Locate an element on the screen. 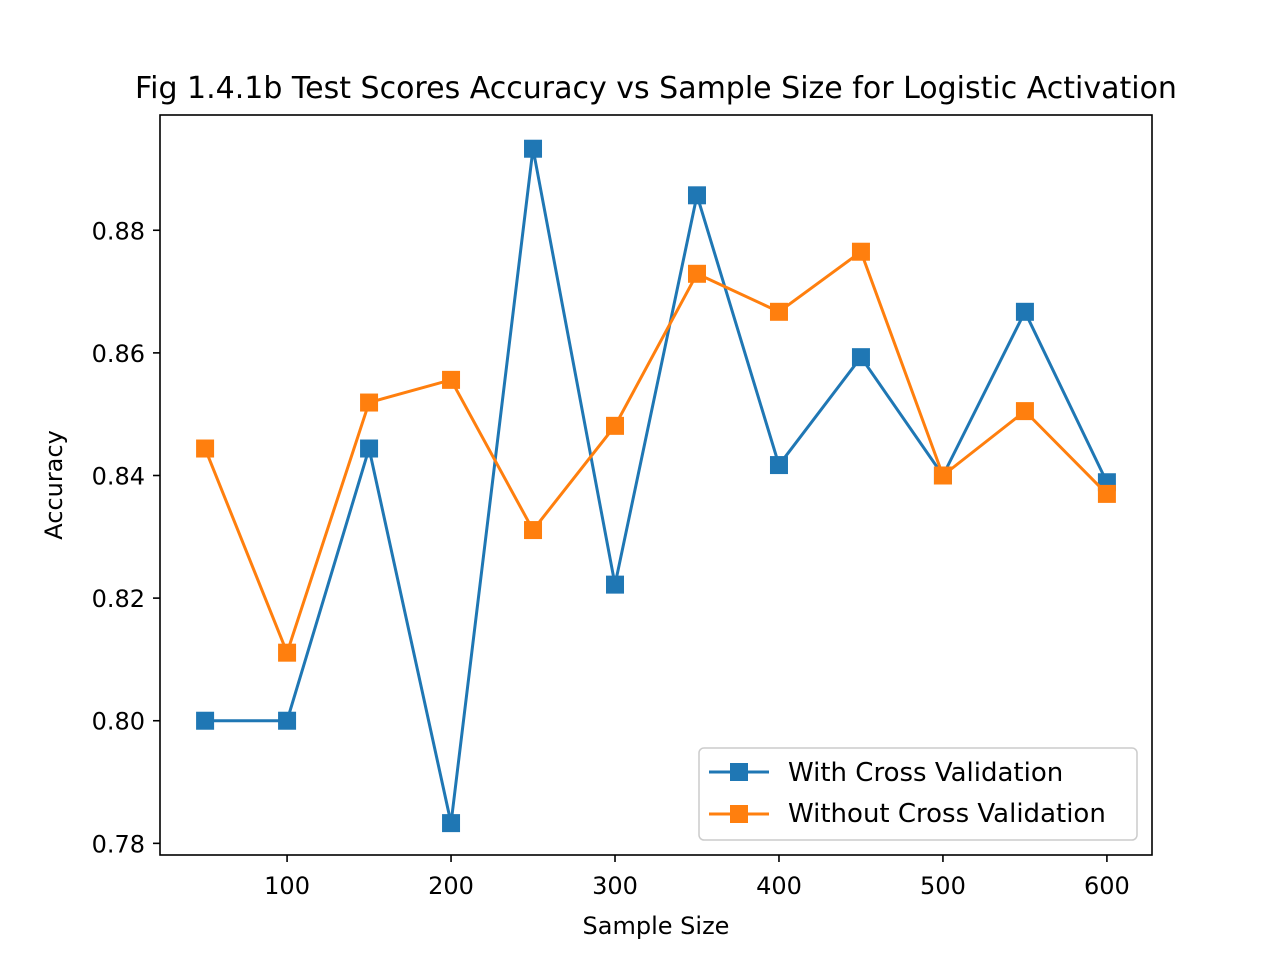 The width and height of the screenshot is (1280, 960). y-axis-label: Accuracy is located at coordinates (54, 485).